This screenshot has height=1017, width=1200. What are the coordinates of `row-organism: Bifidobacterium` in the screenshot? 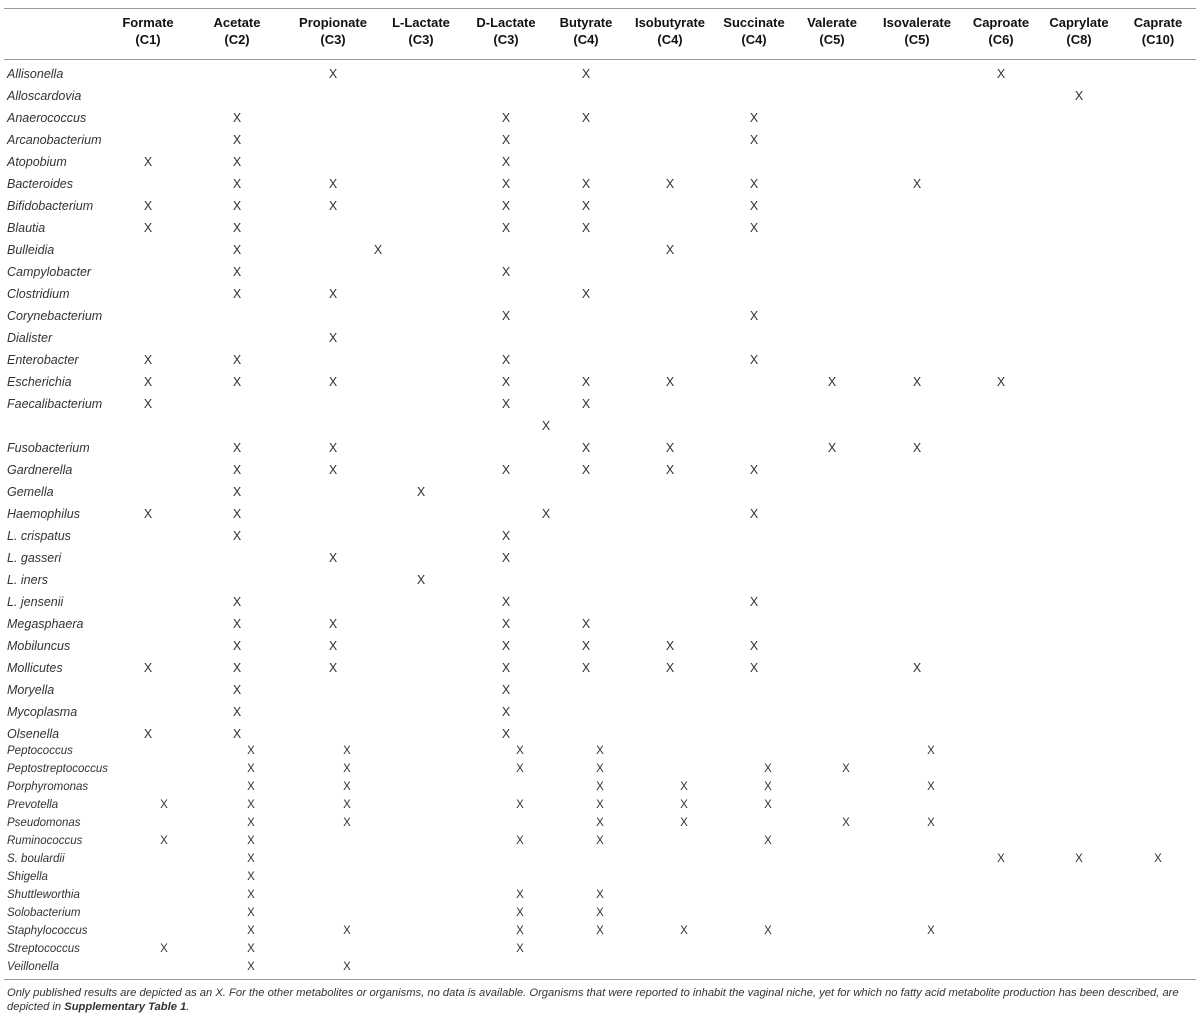 It's located at (50, 206).